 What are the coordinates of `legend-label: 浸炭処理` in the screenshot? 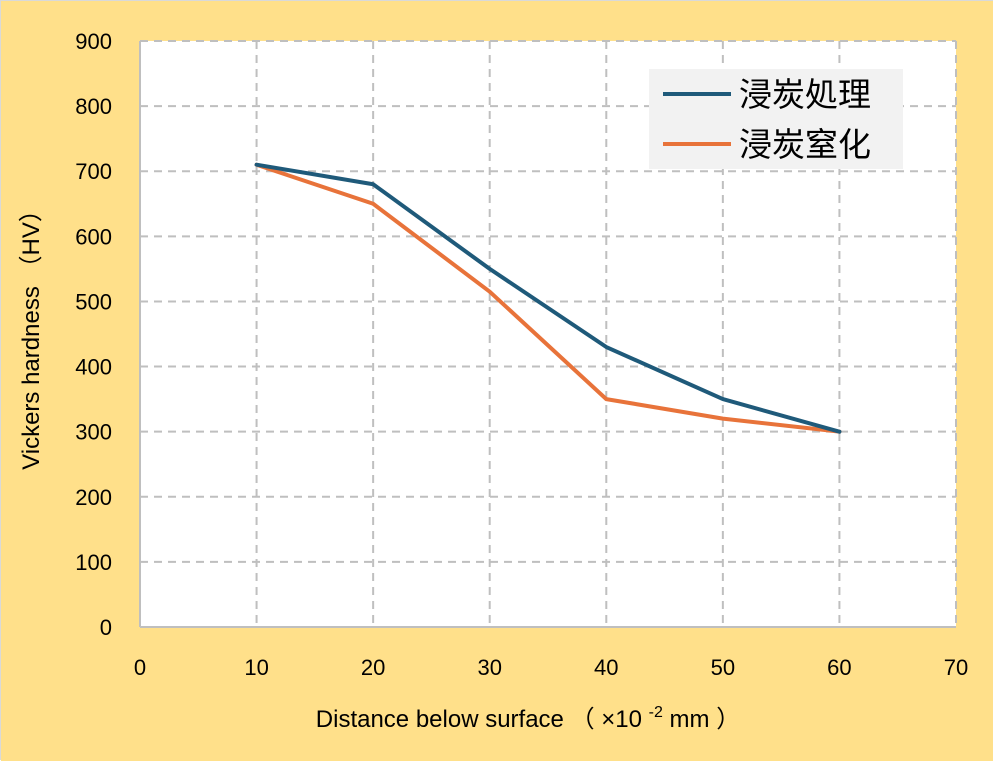 It's located at (805, 94).